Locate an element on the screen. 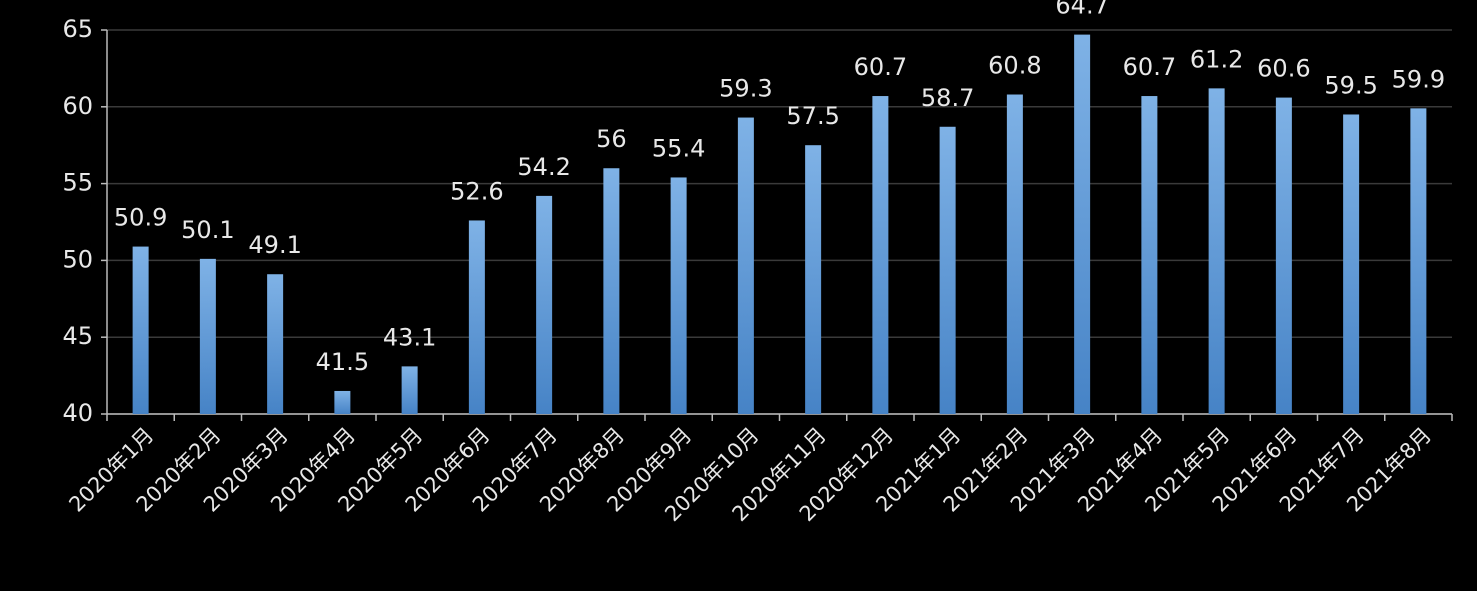 The image size is (1477, 591). y-tick-label: 40 is located at coordinates (77, 413).